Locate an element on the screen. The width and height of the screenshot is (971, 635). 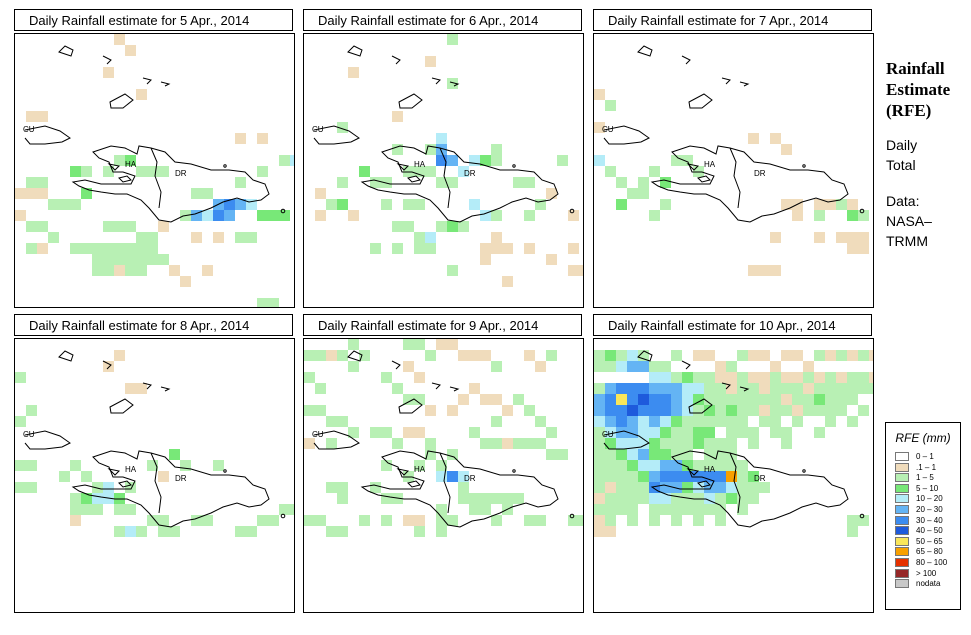
legend-label: 30 – 40 is located at coordinates (929, 520).